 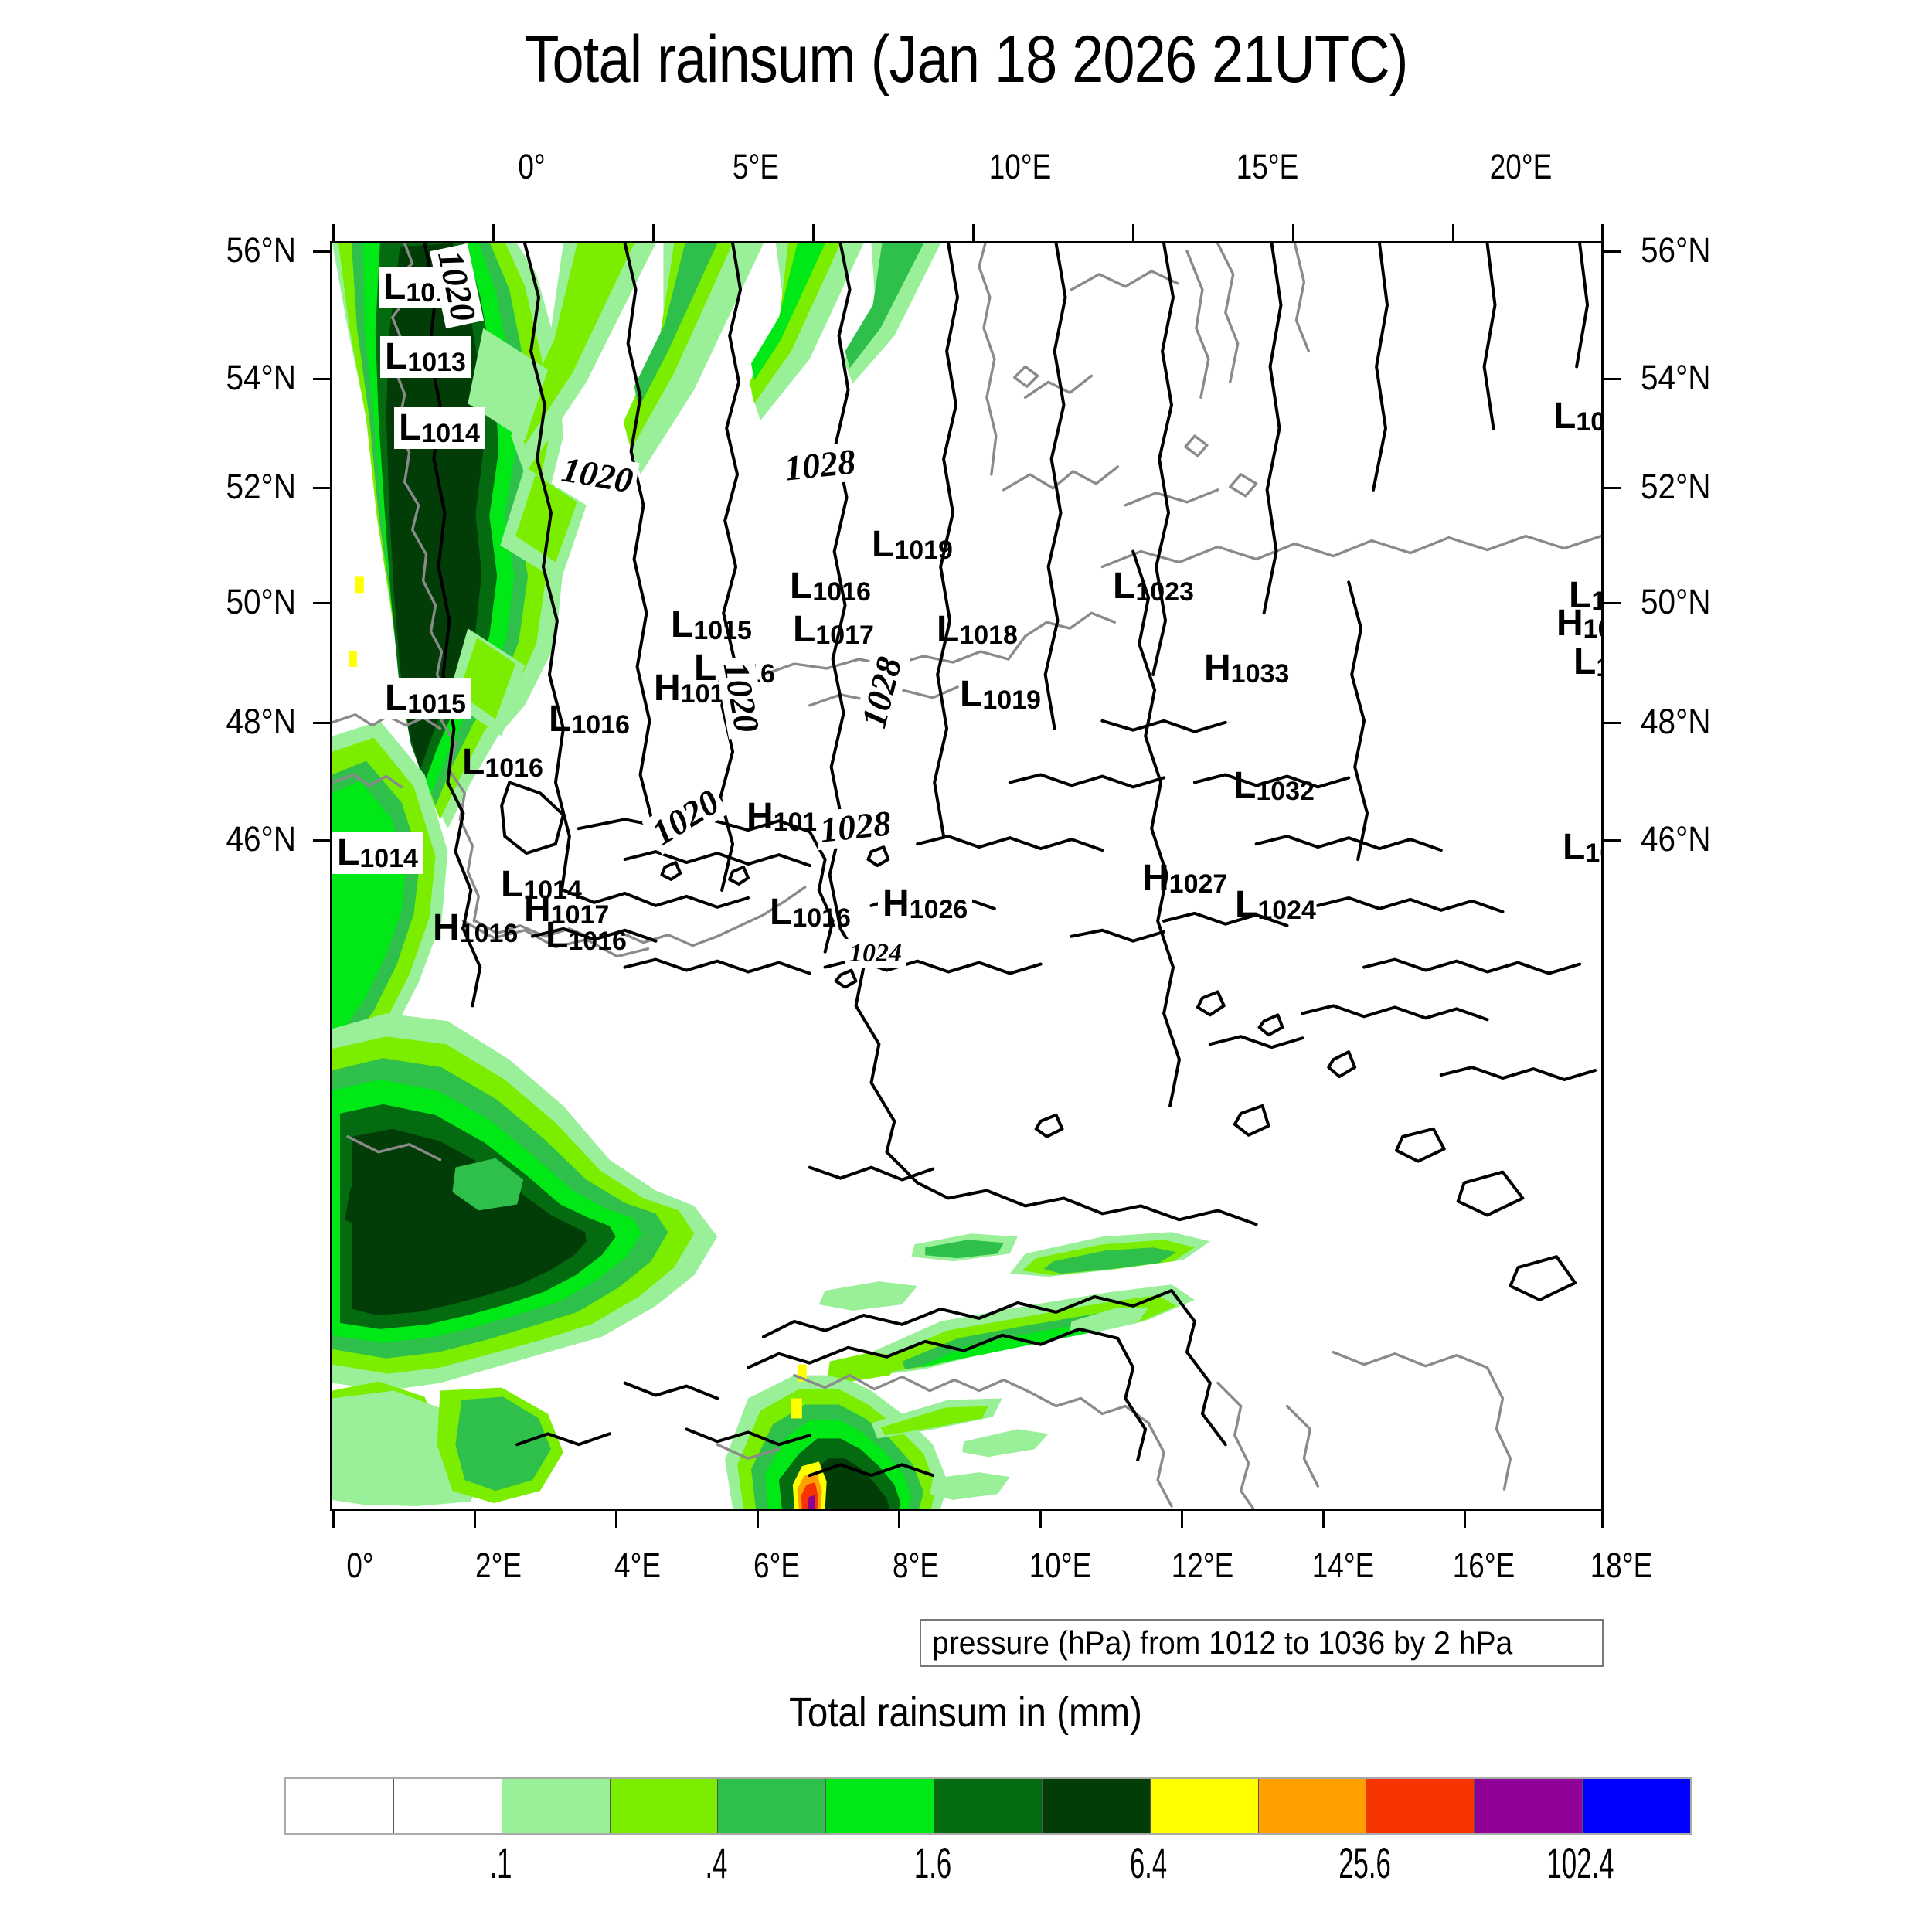 I want to click on contour-label-1028-c: 1028, so click(x=856, y=827).